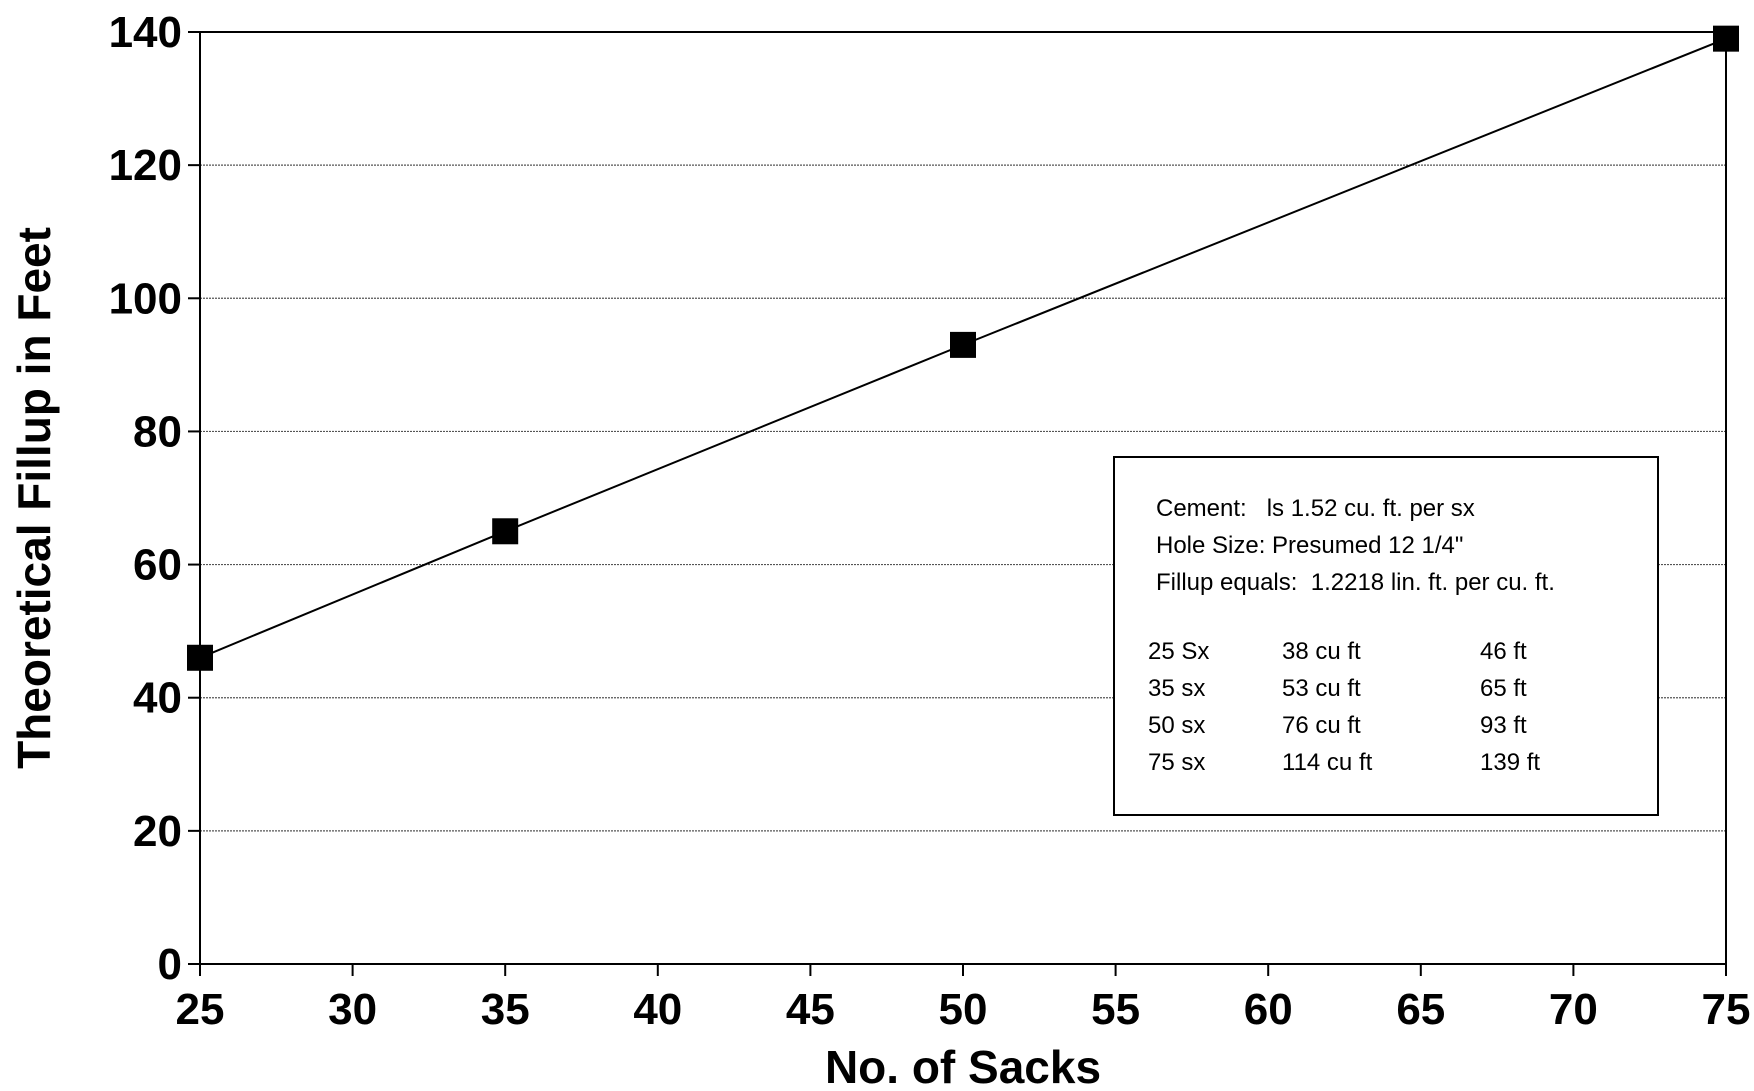  What do you see at coordinates (1268, 1009) in the screenshot?
I see `x-tick-label: 60` at bounding box center [1268, 1009].